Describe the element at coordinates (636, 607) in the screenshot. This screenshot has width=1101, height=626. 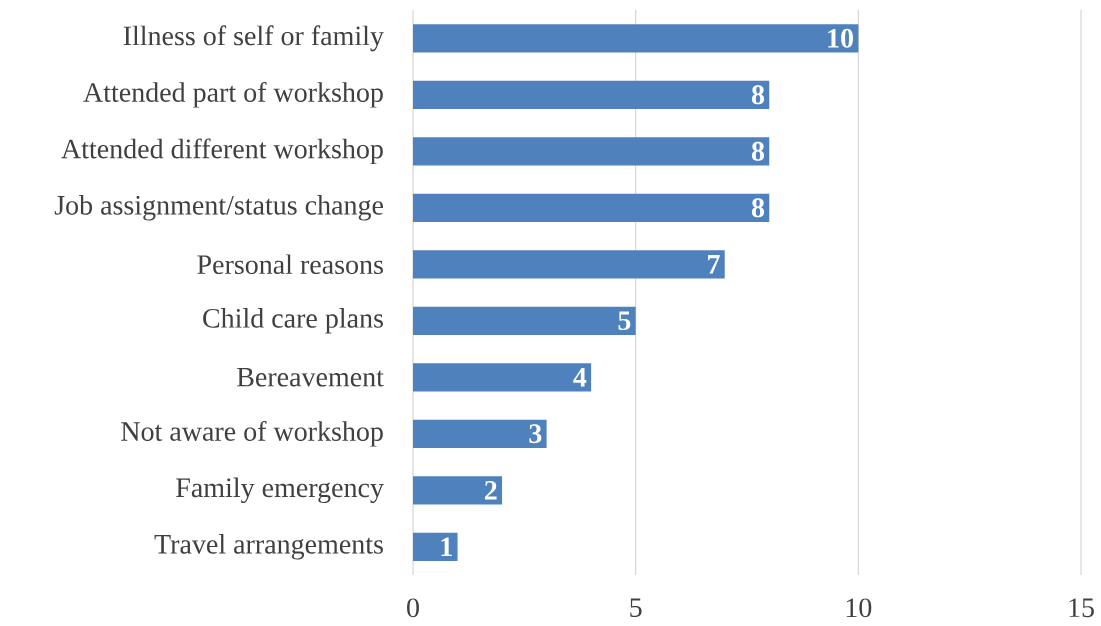
I see `x-tick-label: 5` at that location.